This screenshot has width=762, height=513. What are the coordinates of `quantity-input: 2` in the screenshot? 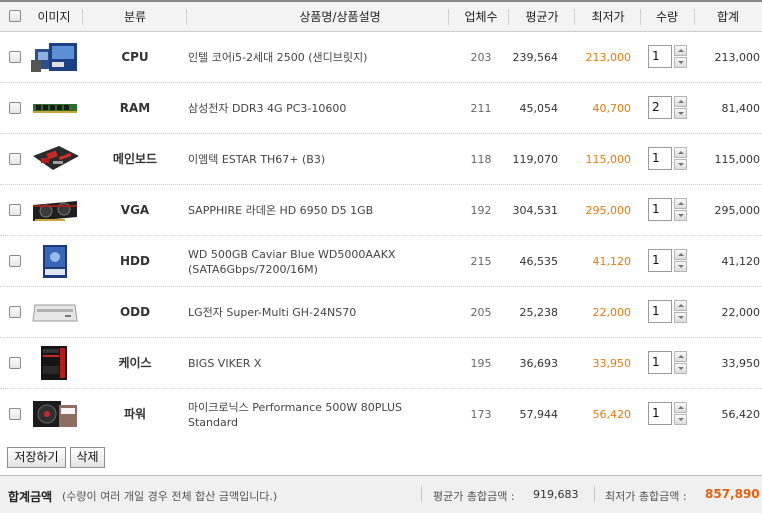 It's located at (660, 107).